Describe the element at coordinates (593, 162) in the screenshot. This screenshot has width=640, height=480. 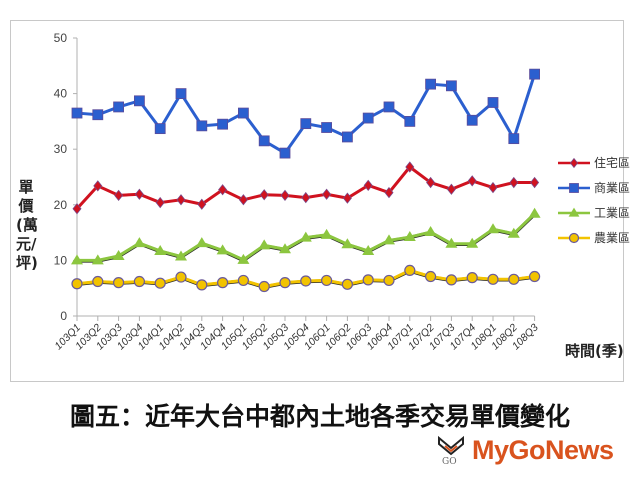
I see `legend-item-residential: 住宅區` at that location.